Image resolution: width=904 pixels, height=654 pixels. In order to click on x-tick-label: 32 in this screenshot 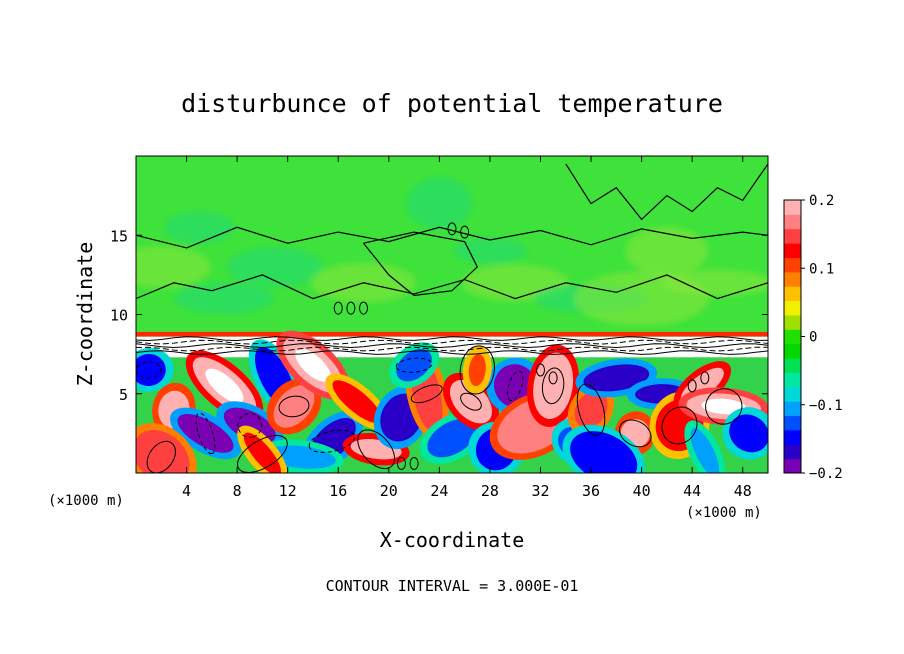, I will do `click(540, 491)`.